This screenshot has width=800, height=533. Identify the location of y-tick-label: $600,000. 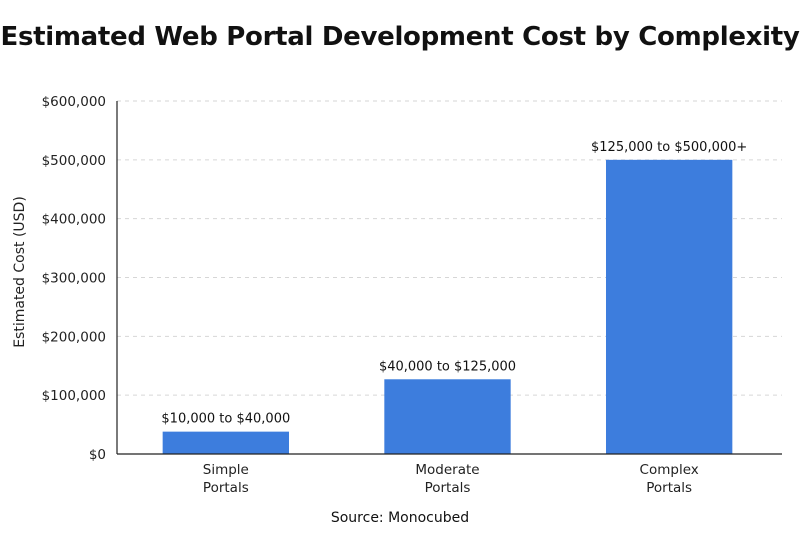
(74, 102).